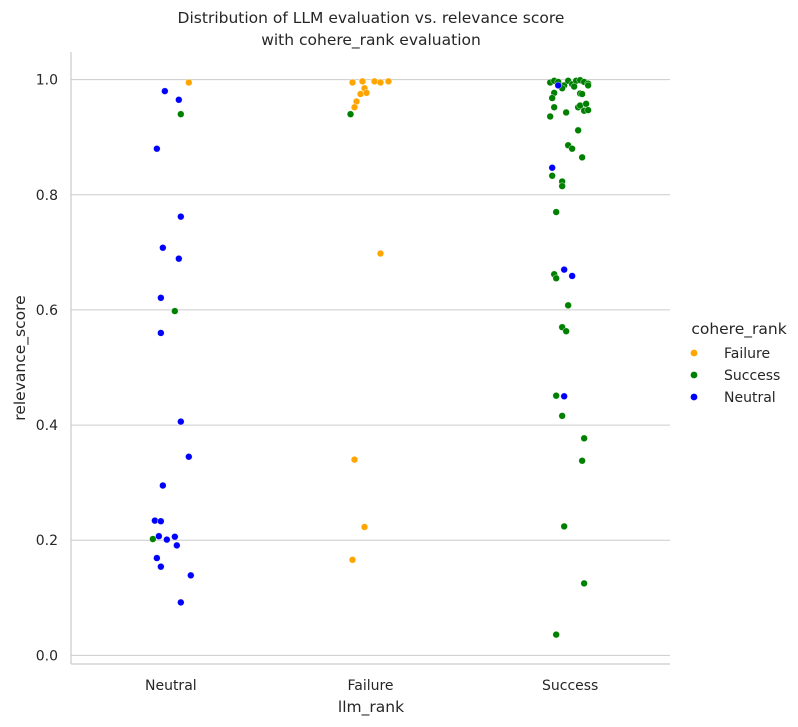 The image size is (798, 727). What do you see at coordinates (694, 353) in the screenshot?
I see `legend-marker-failure` at bounding box center [694, 353].